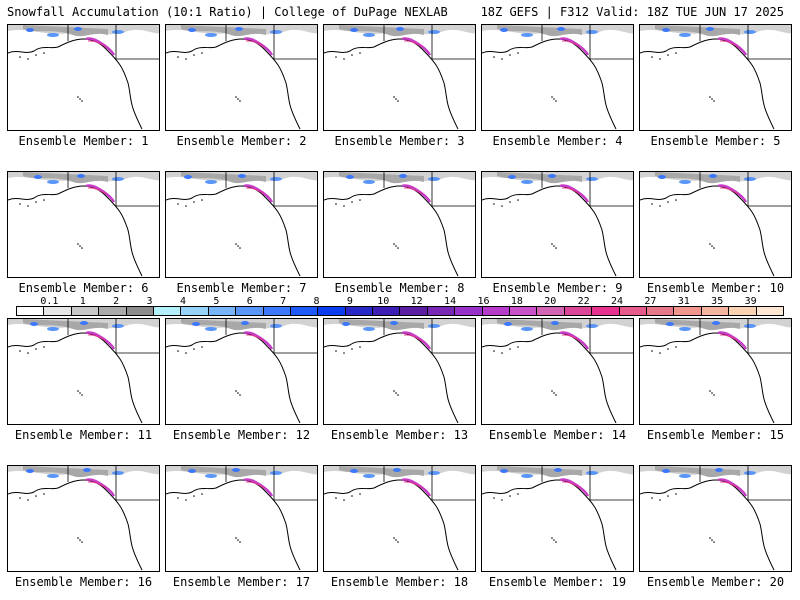  I want to click on colorbar-tick-label: 4, so click(182, 301).